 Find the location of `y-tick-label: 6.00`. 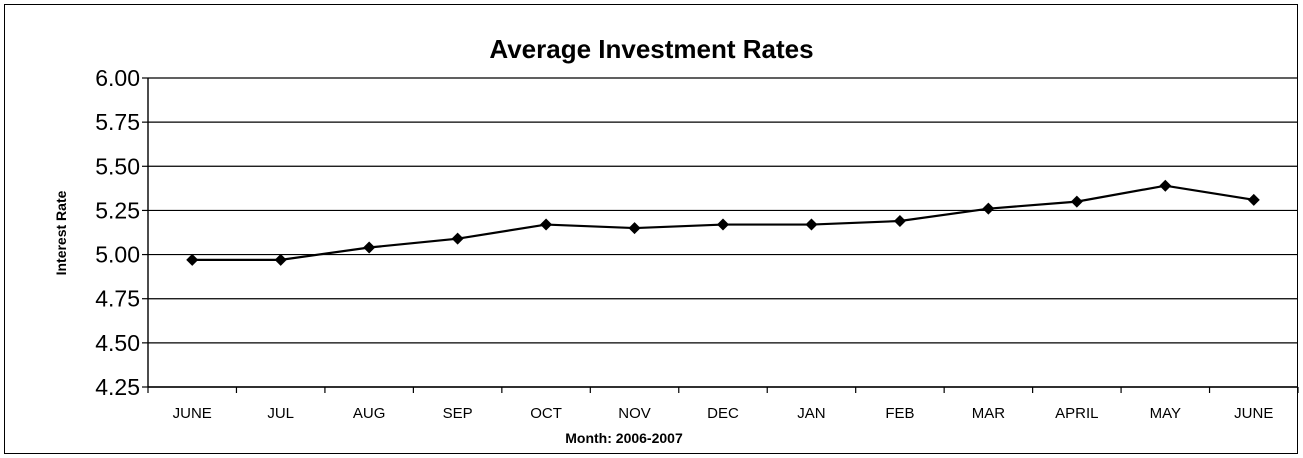

y-tick-label: 6.00 is located at coordinates (117, 78).